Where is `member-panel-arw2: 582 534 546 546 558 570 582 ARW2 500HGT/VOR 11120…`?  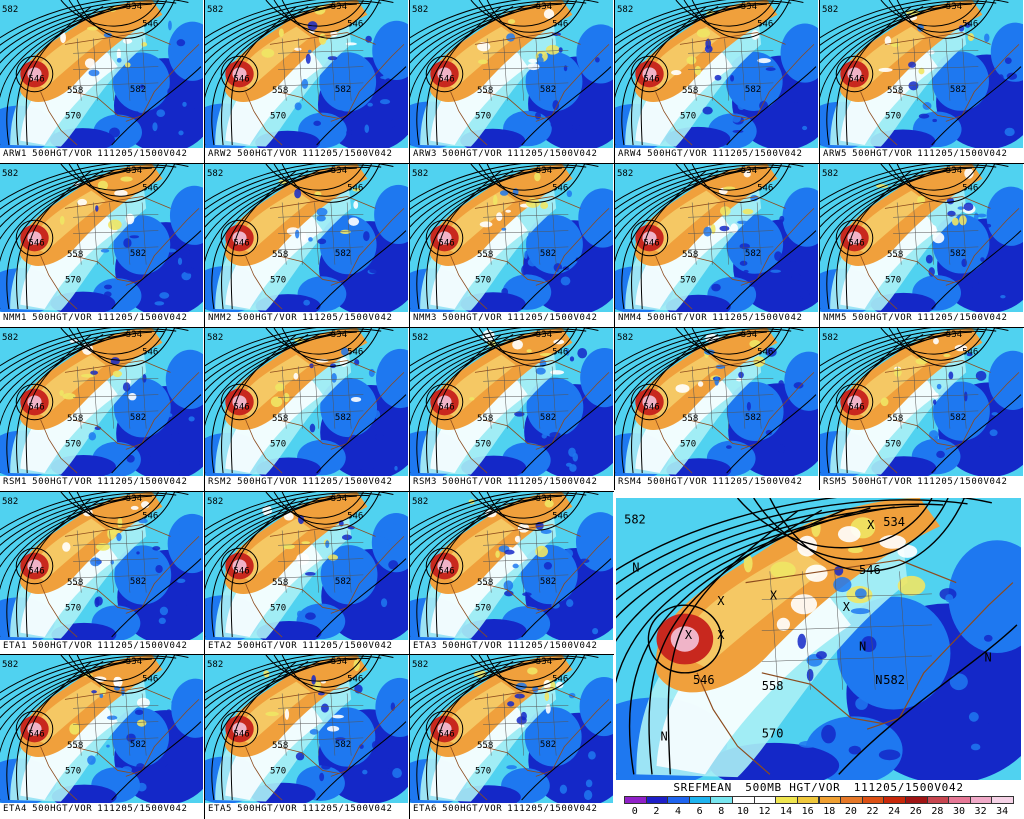
member-panel-arw2: 582 534 546 546 558 570 582 ARW2 500HGT/VOR 11120… is located at coordinates (306, 80).